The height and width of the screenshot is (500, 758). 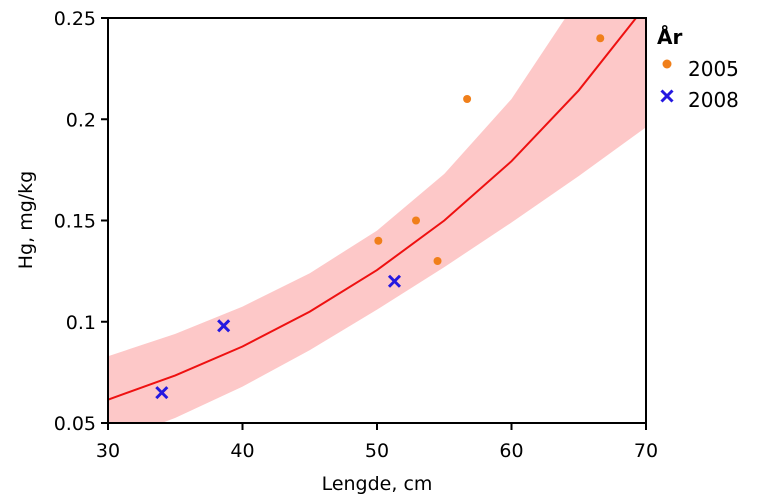 What do you see at coordinates (75, 19) in the screenshot?
I see `y-tick-label-4: 0.25` at bounding box center [75, 19].